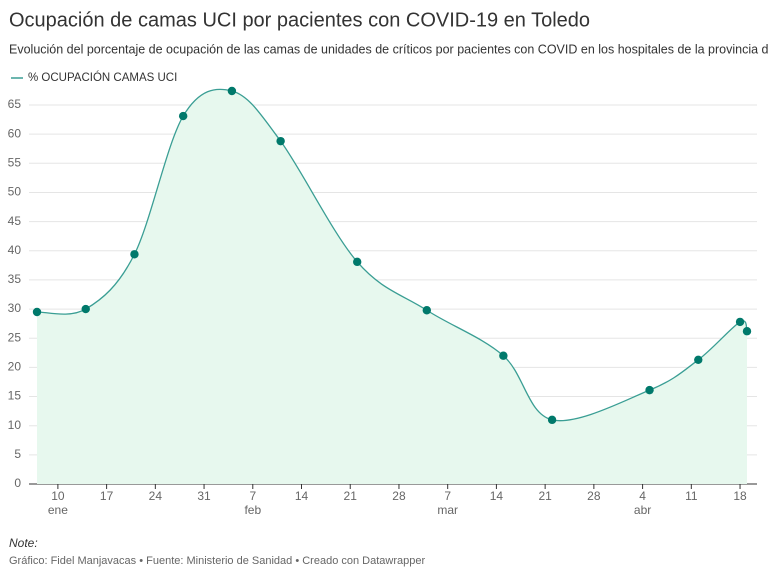 The height and width of the screenshot is (581, 768). I want to click on x-tick-label: 18, so click(740, 496).